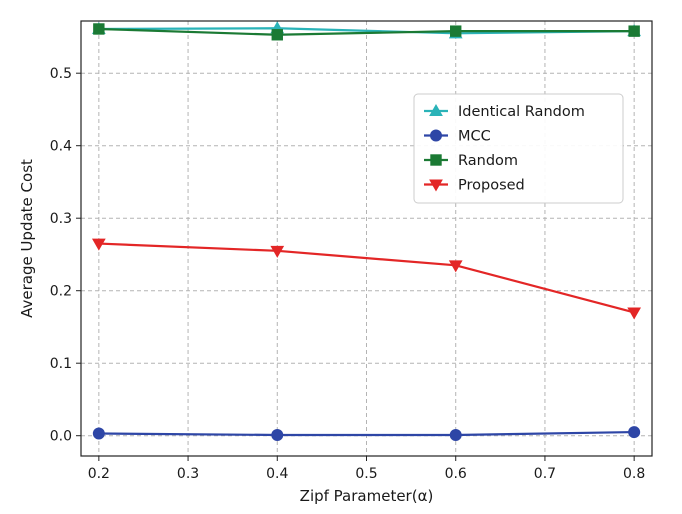  Describe the element at coordinates (545, 474) in the screenshot. I see `x-tick-label: 0.7` at that location.